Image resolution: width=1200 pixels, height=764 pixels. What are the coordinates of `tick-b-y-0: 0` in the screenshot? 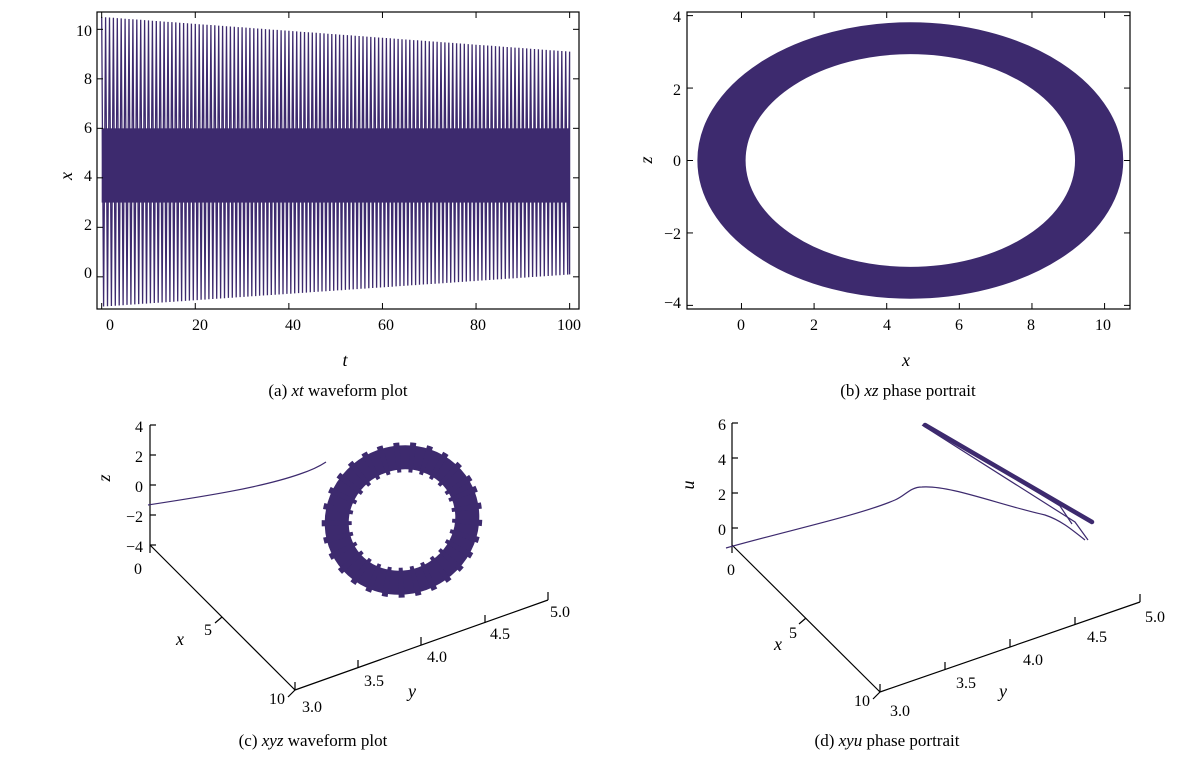 It's located at (677, 161).